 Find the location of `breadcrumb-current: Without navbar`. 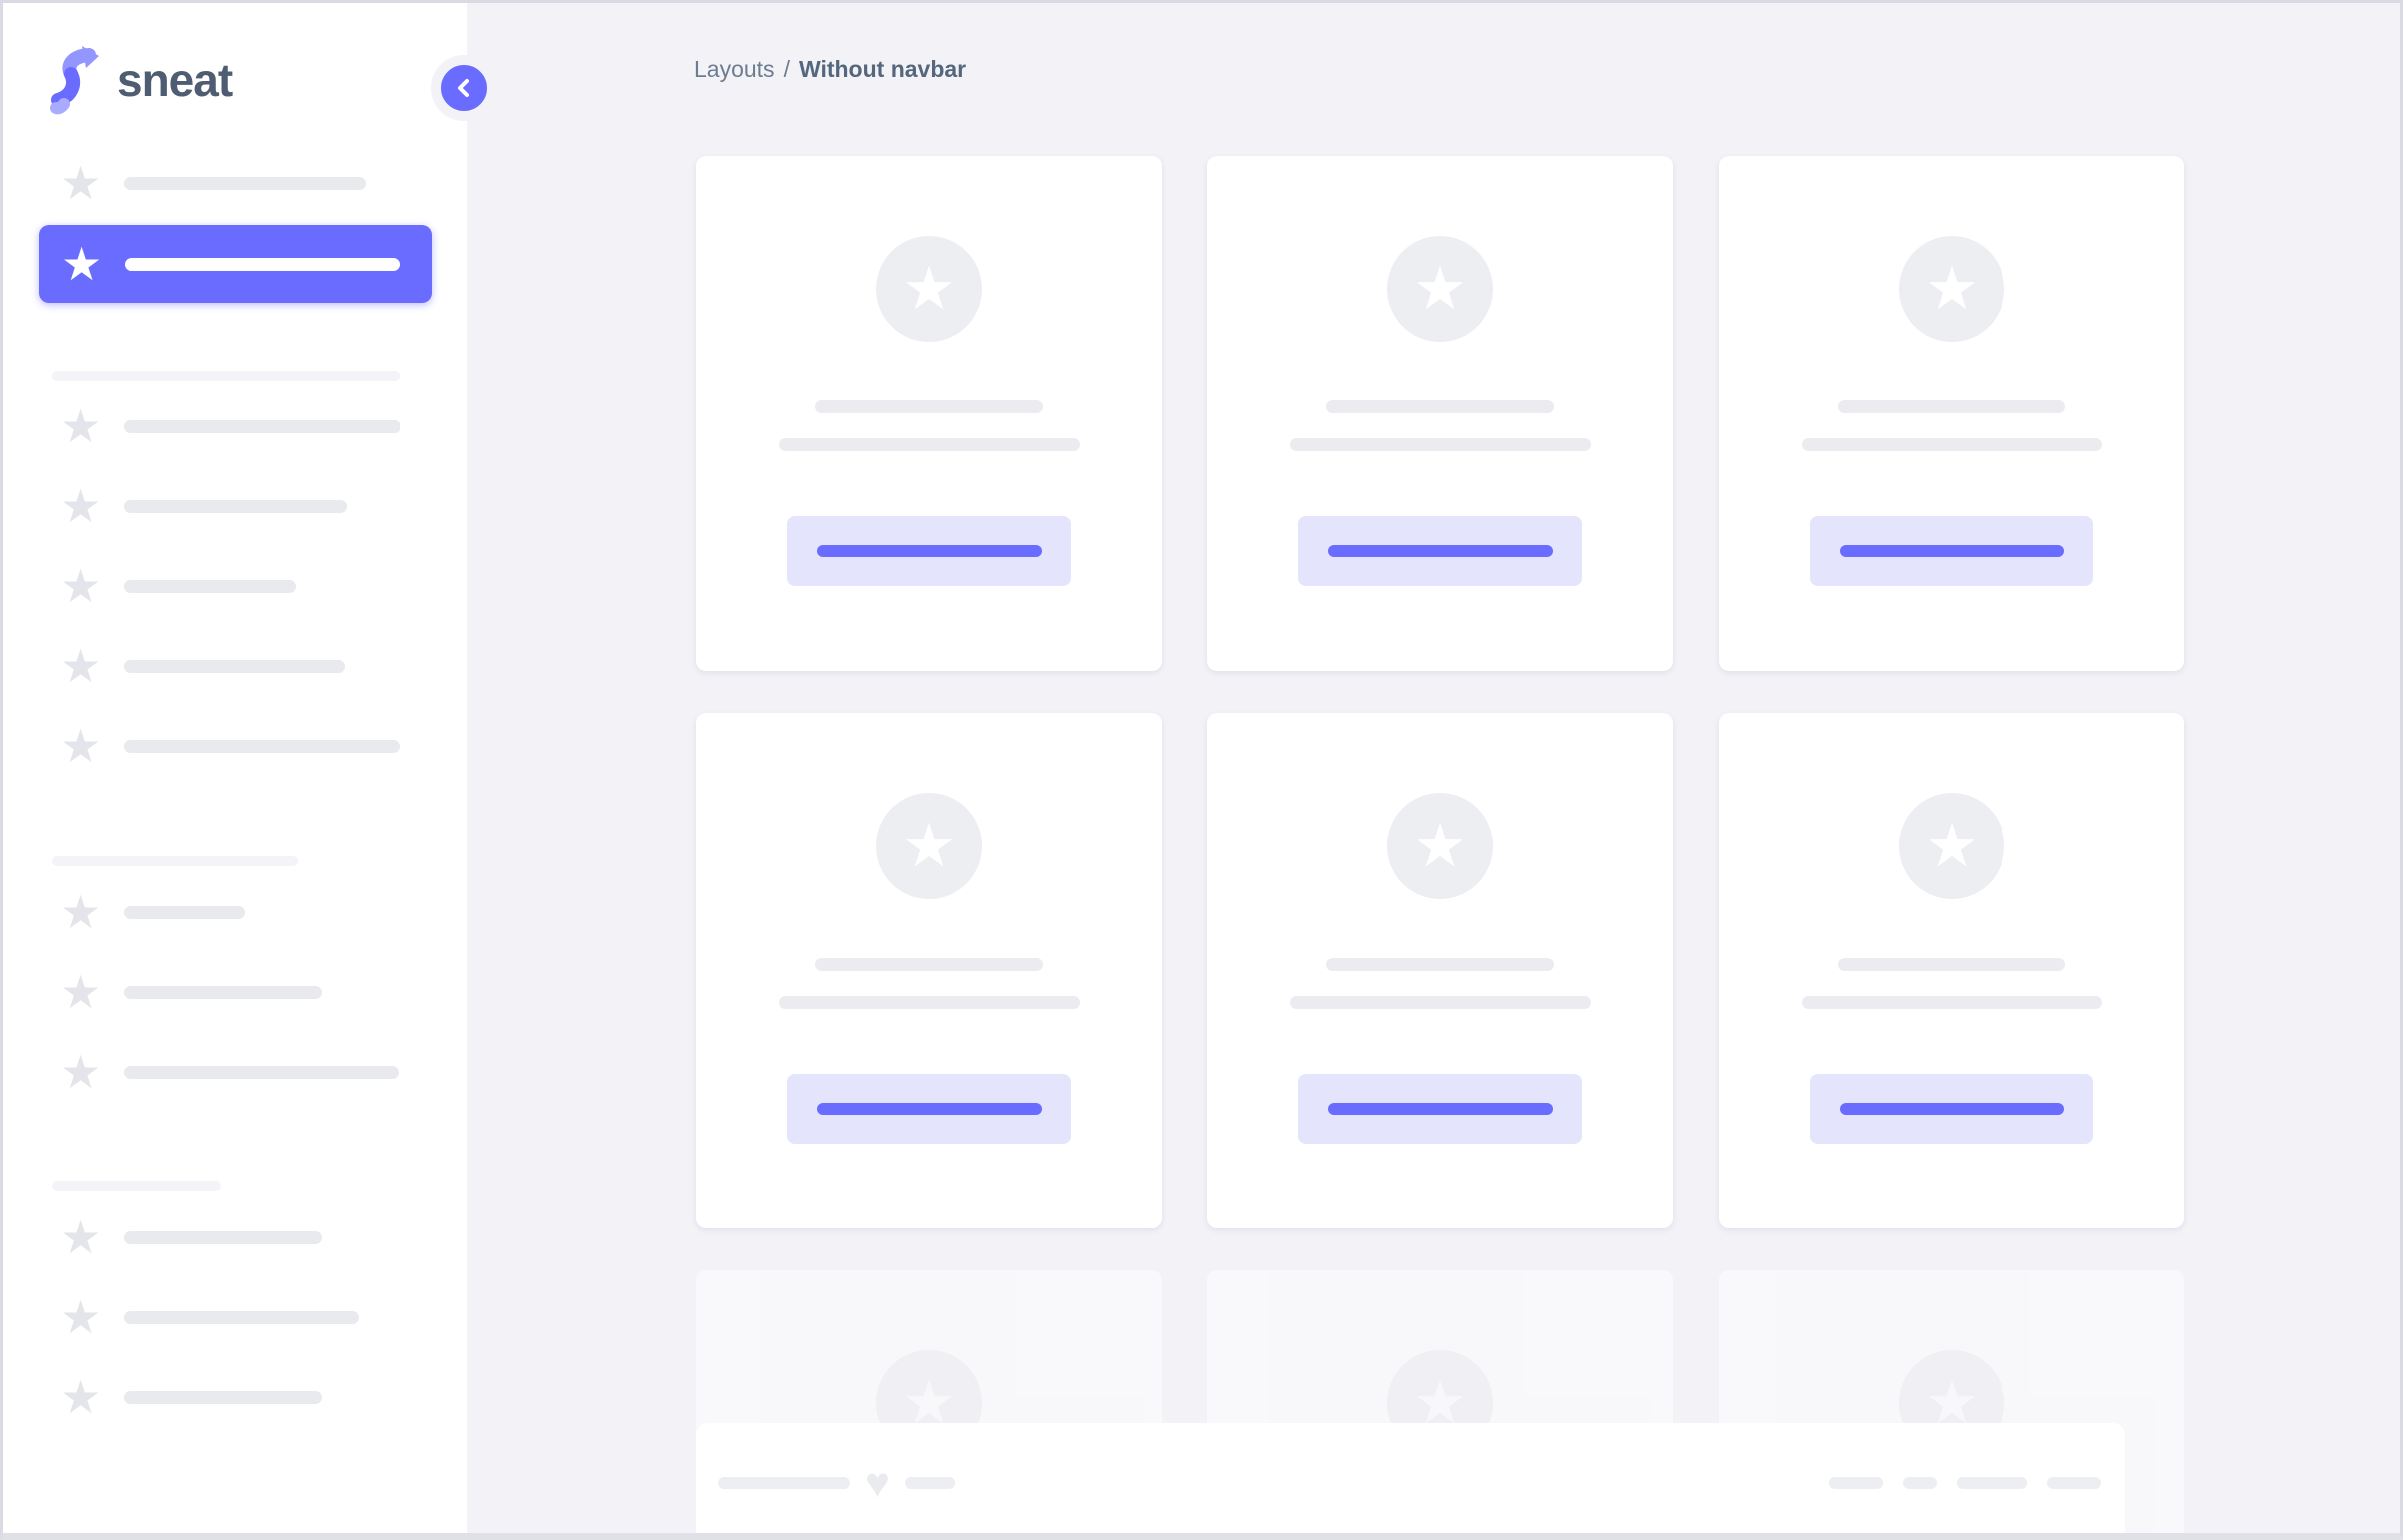

breadcrumb-current: Without navbar is located at coordinates (882, 69).